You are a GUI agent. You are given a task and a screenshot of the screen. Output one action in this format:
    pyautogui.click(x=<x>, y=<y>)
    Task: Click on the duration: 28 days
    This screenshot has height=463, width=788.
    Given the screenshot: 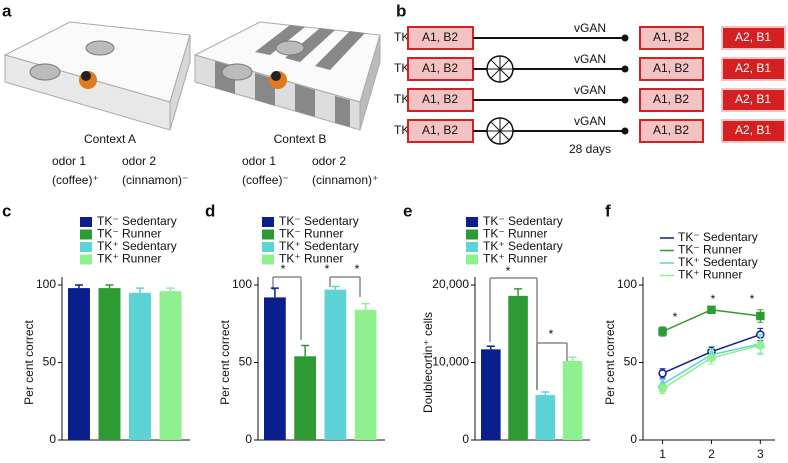 What is the action you would take?
    pyautogui.click(x=590, y=149)
    